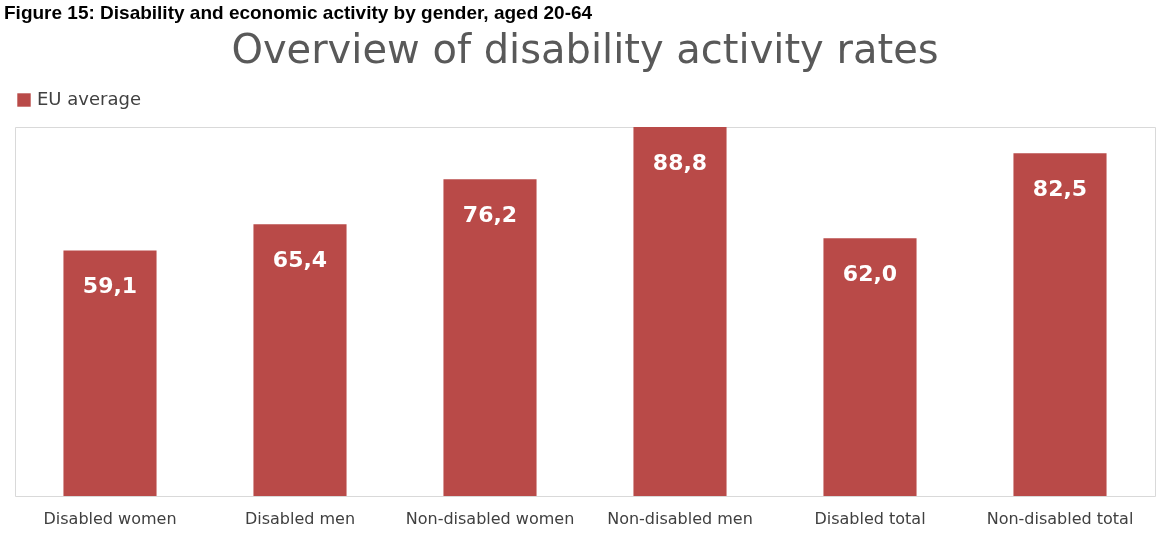 This screenshot has width=1173, height=544. I want to click on x-tick-label: Disabled men, so click(300, 518).